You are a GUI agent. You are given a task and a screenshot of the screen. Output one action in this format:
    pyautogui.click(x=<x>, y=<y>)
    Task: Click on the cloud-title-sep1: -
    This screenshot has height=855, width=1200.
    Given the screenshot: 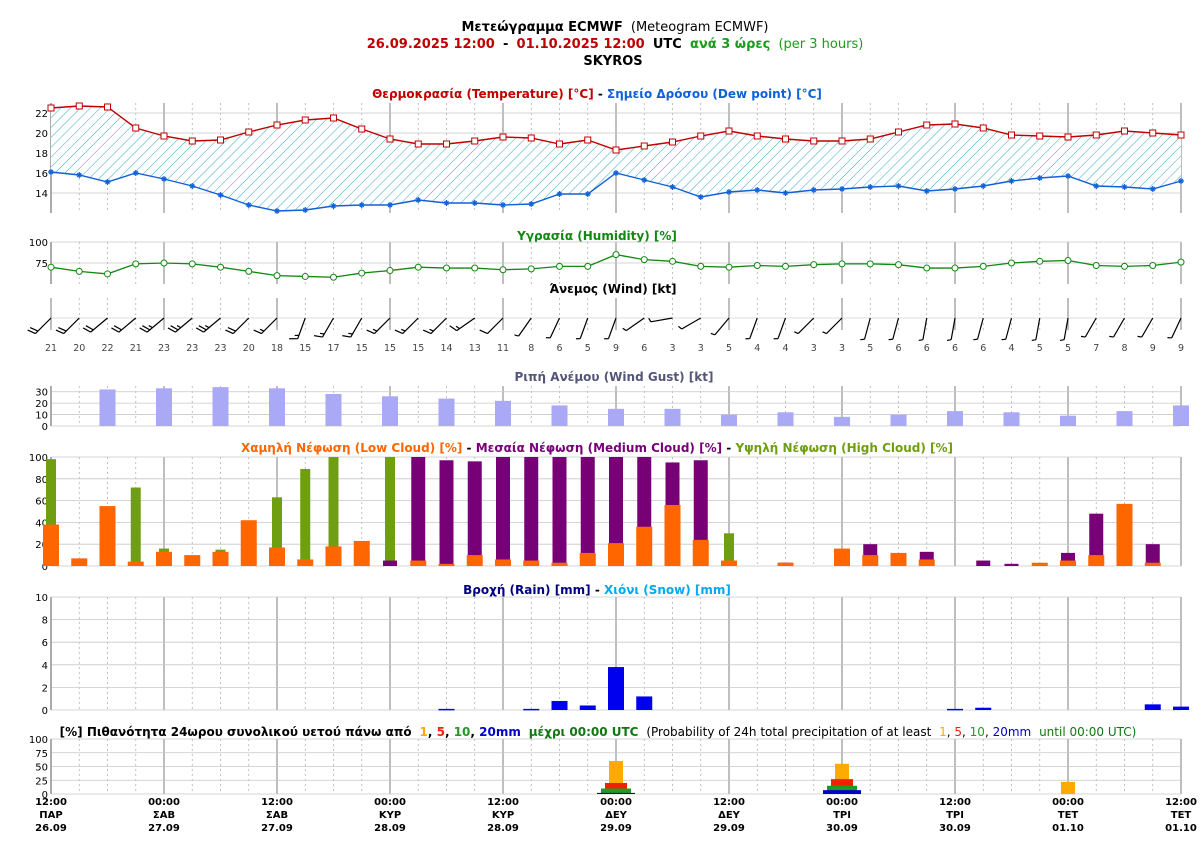 What is the action you would take?
    pyautogui.click(x=471, y=448)
    